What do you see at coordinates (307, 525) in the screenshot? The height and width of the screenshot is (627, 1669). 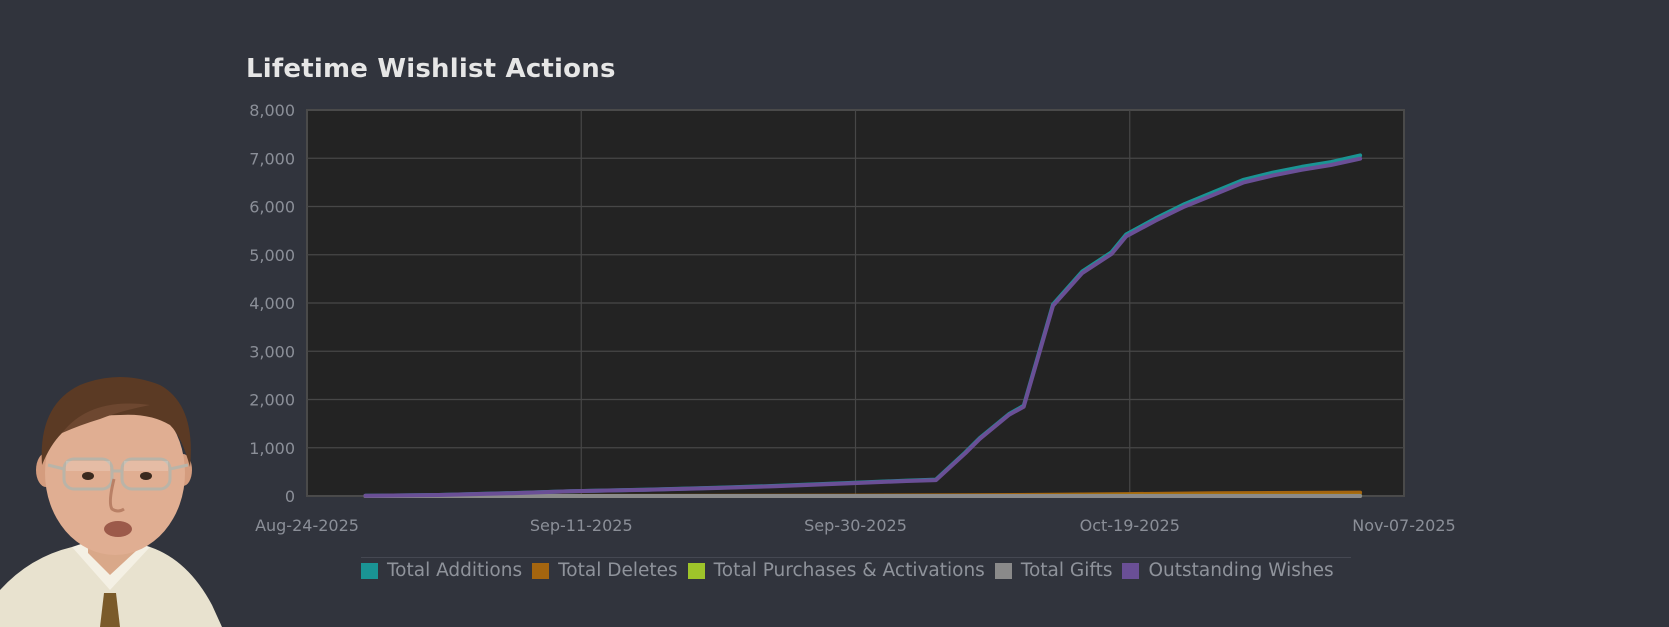 I see `x-tick-label: Aug-24-2025` at bounding box center [307, 525].